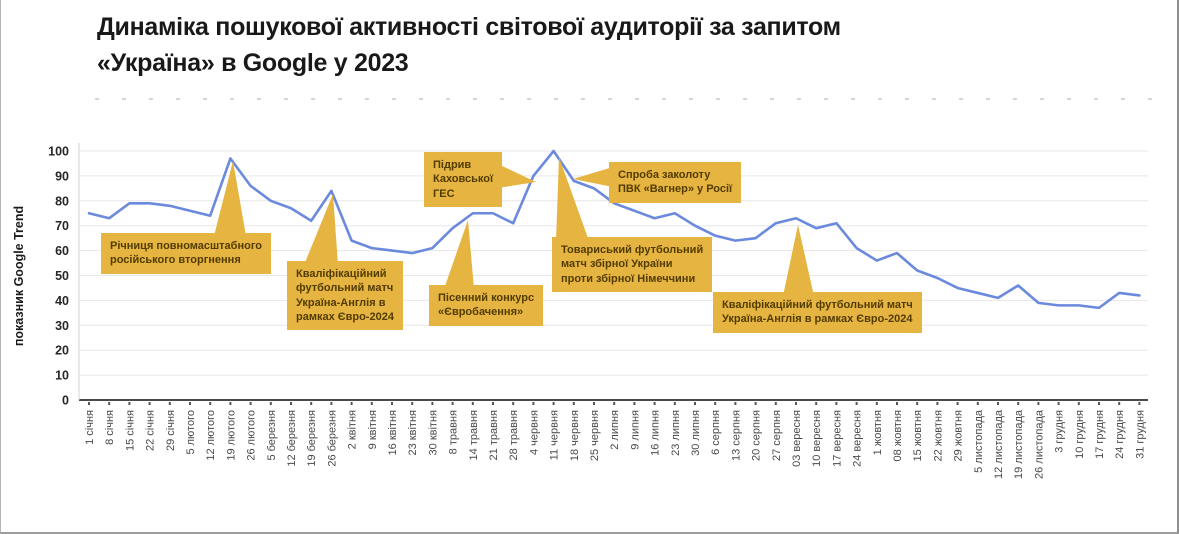  I want to click on x-axis-tick-label: 26 листопада, so click(1039, 444).